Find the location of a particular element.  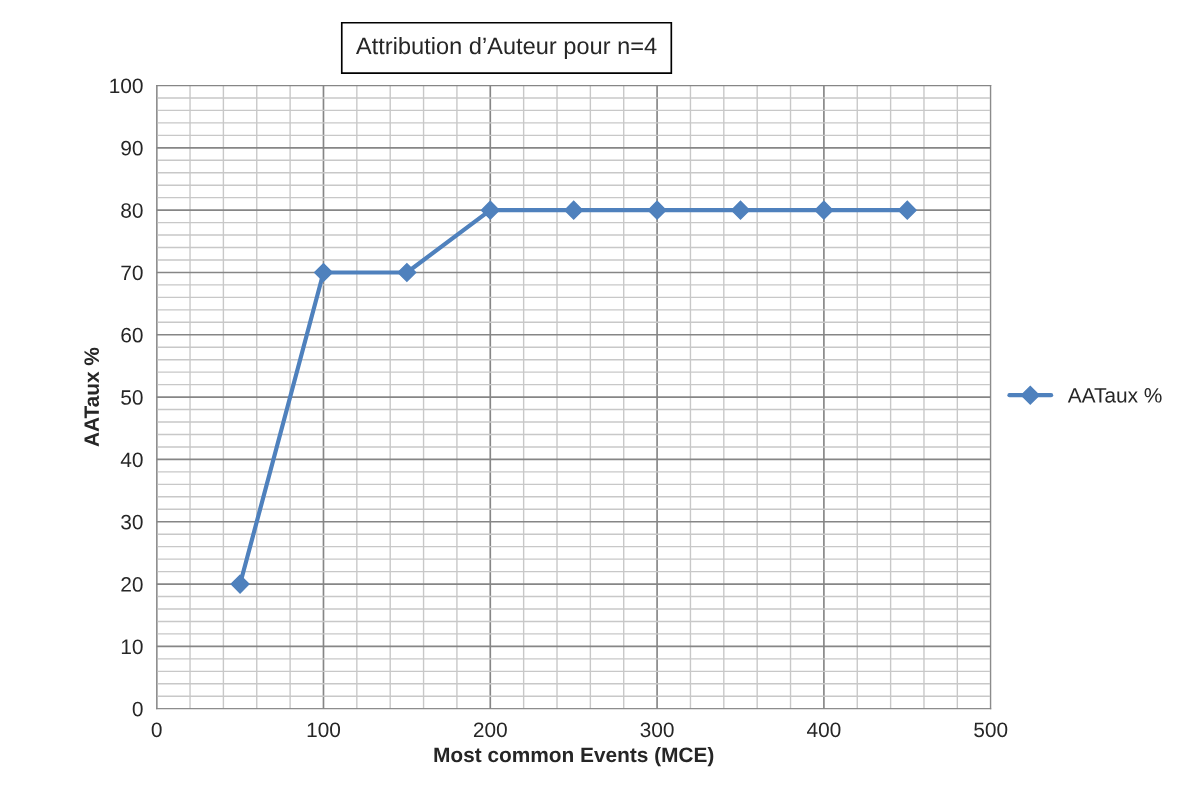

y-tick-label: 0 is located at coordinates (137, 709).